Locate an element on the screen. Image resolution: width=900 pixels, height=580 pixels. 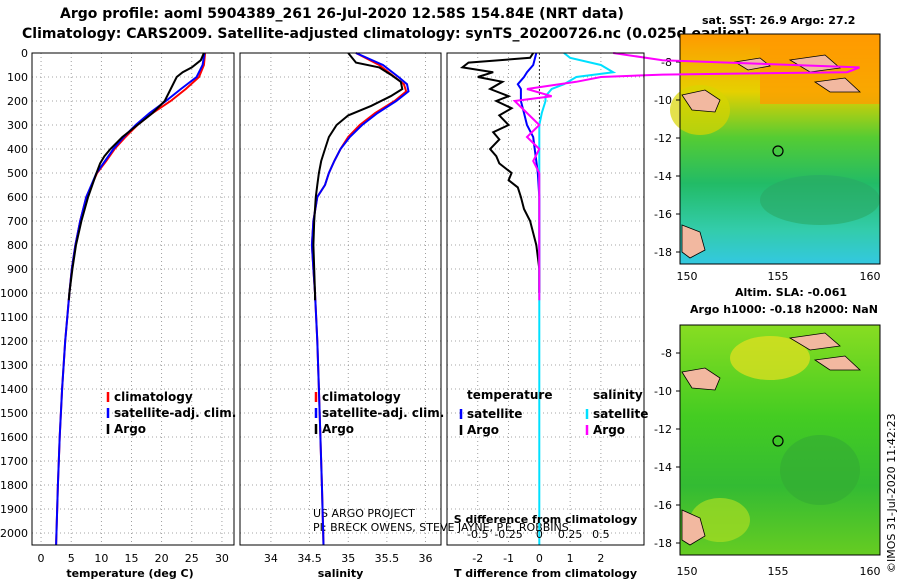
sla-map is located at coordinates (780, 440).